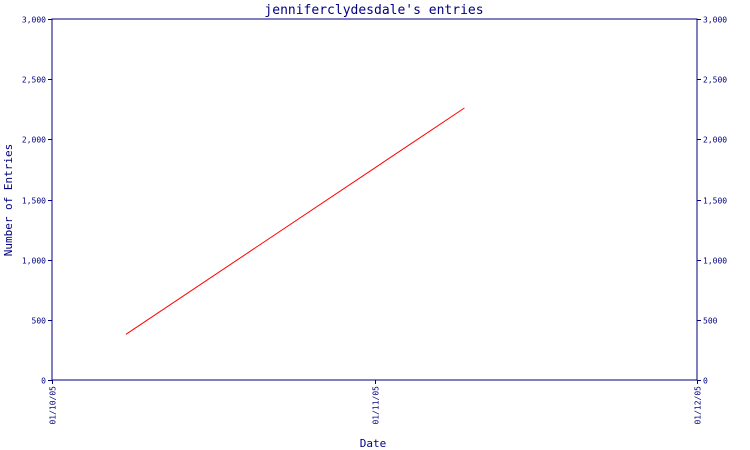 This screenshot has width=750, height=450. I want to click on x-tick-label: 01/10/05, so click(53, 405).